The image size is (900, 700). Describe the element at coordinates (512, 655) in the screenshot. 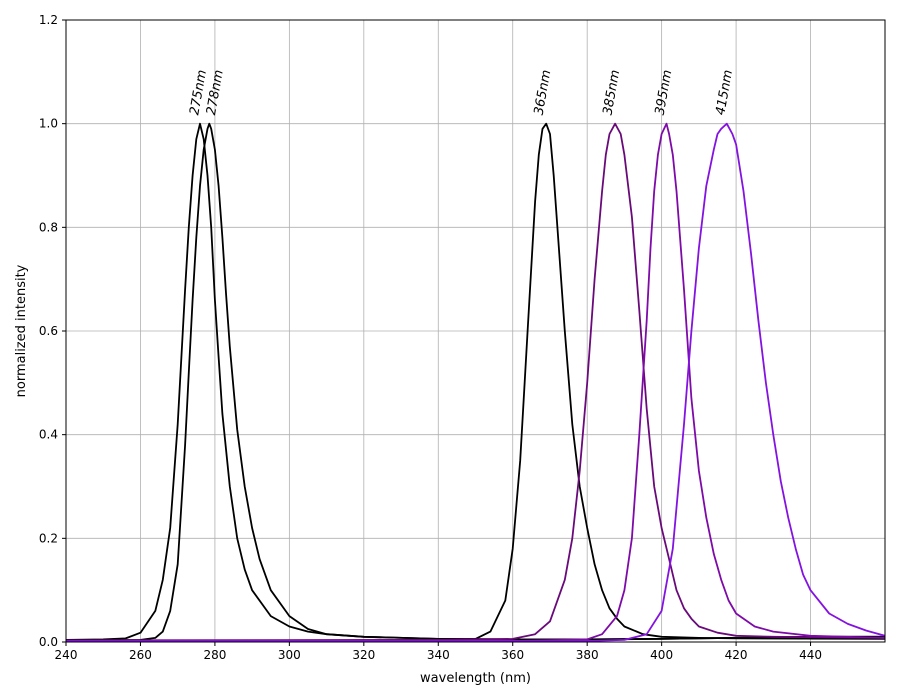

I see `x-tick-label: 360` at that location.